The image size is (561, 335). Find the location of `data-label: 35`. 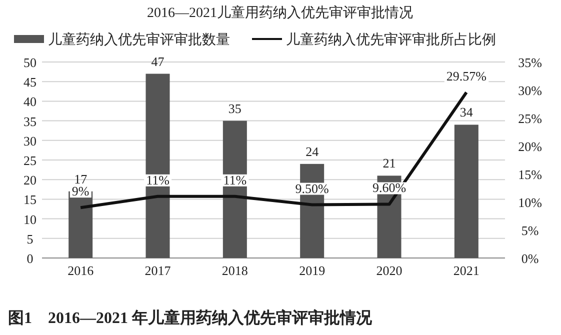

data-label: 35 is located at coordinates (235, 108).